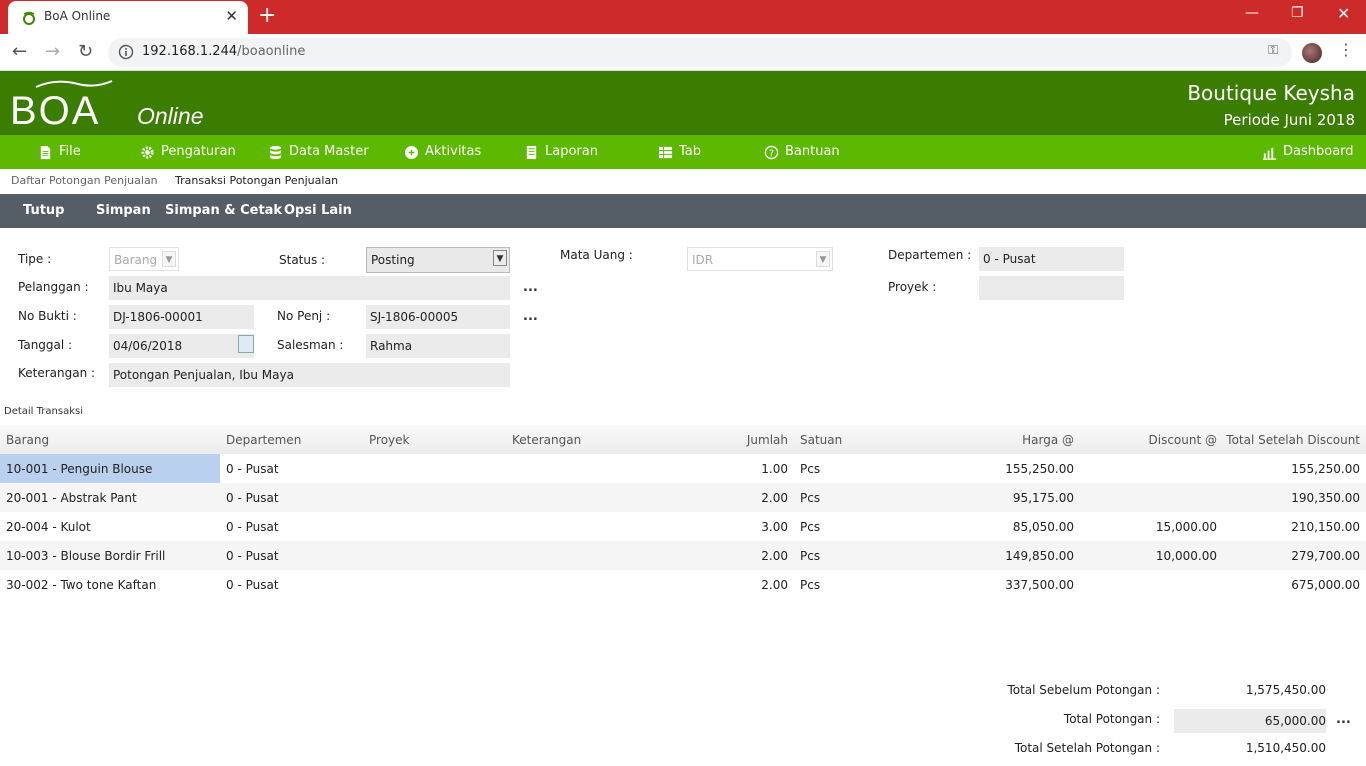 The image size is (1366, 766). What do you see at coordinates (48, 527) in the screenshot?
I see `cell-barang: 20-004 - Kulot` at bounding box center [48, 527].